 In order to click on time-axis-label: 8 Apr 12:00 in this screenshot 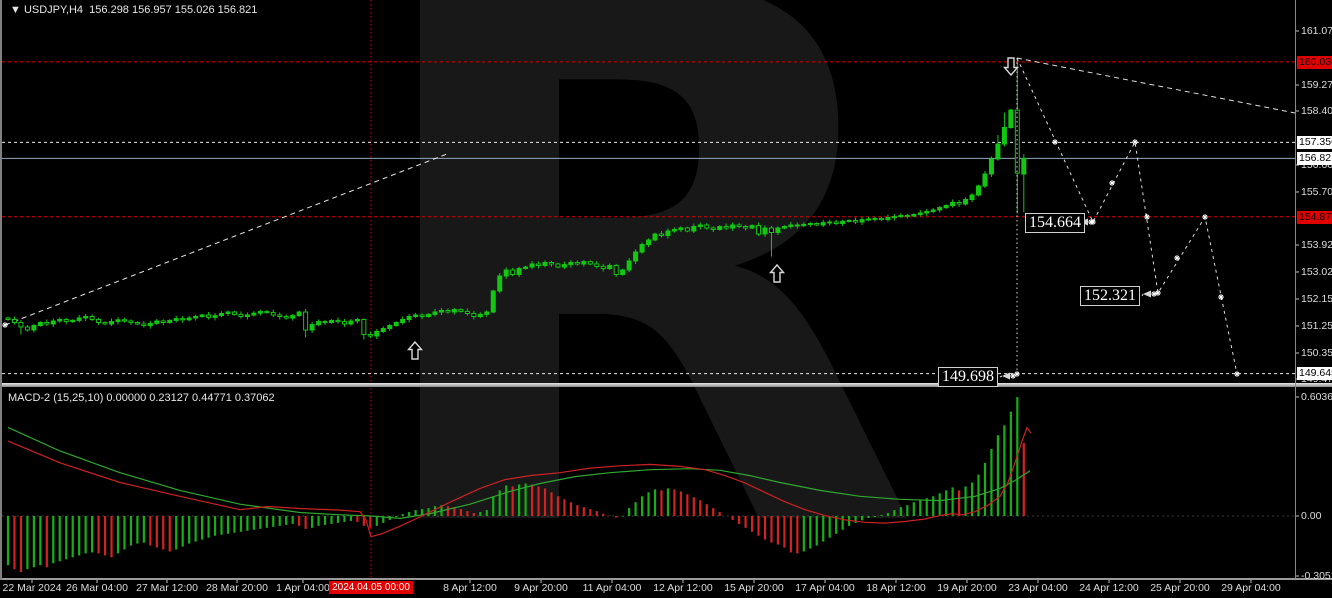, I will do `click(470, 588)`.